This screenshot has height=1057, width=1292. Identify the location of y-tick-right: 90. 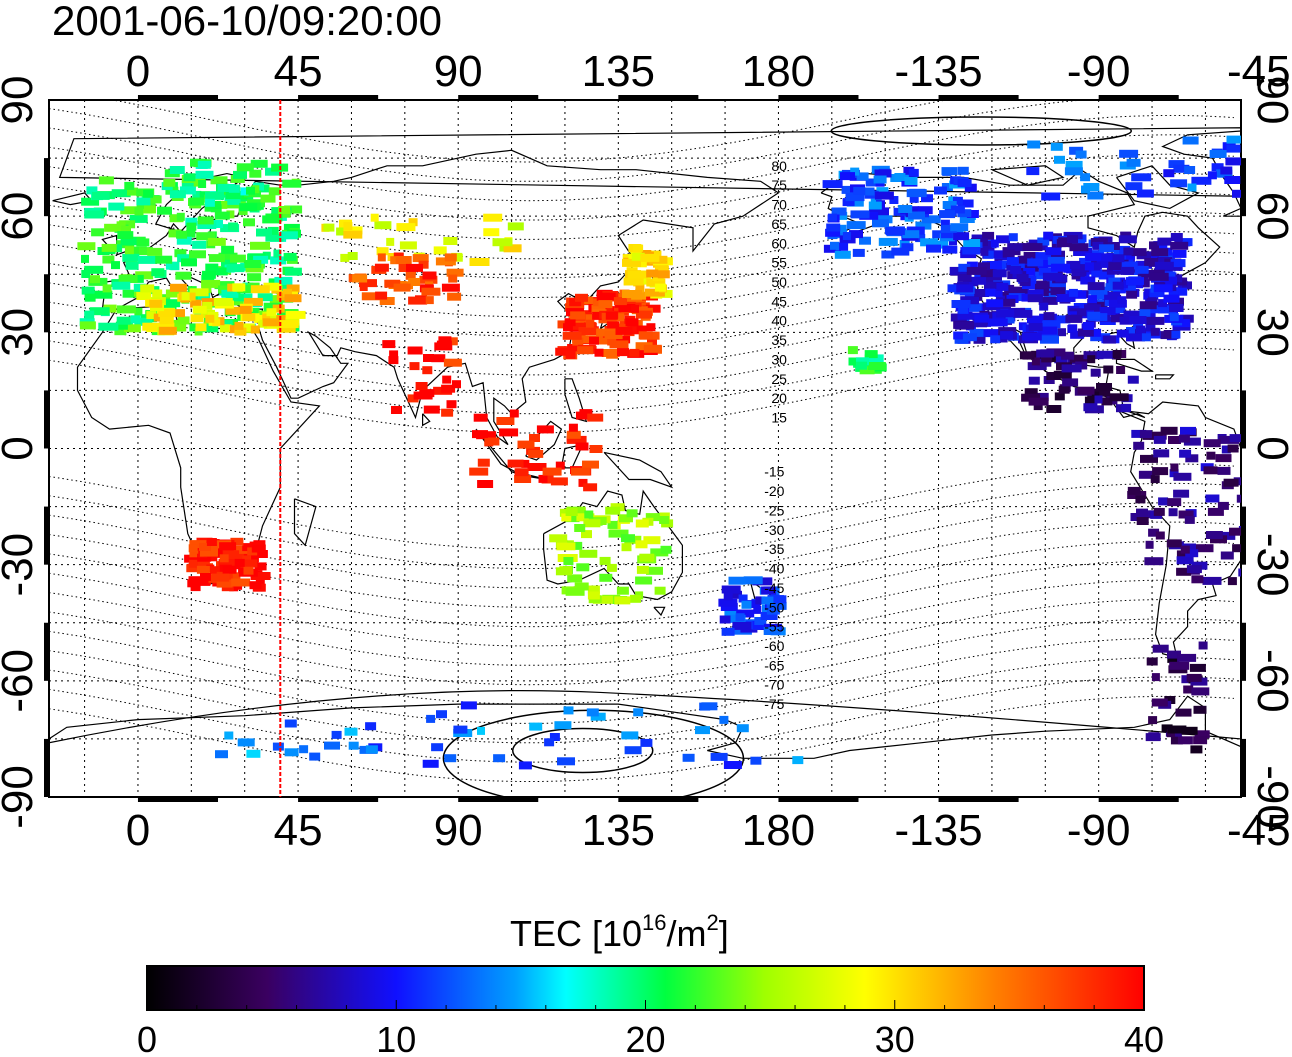
(1270, 100).